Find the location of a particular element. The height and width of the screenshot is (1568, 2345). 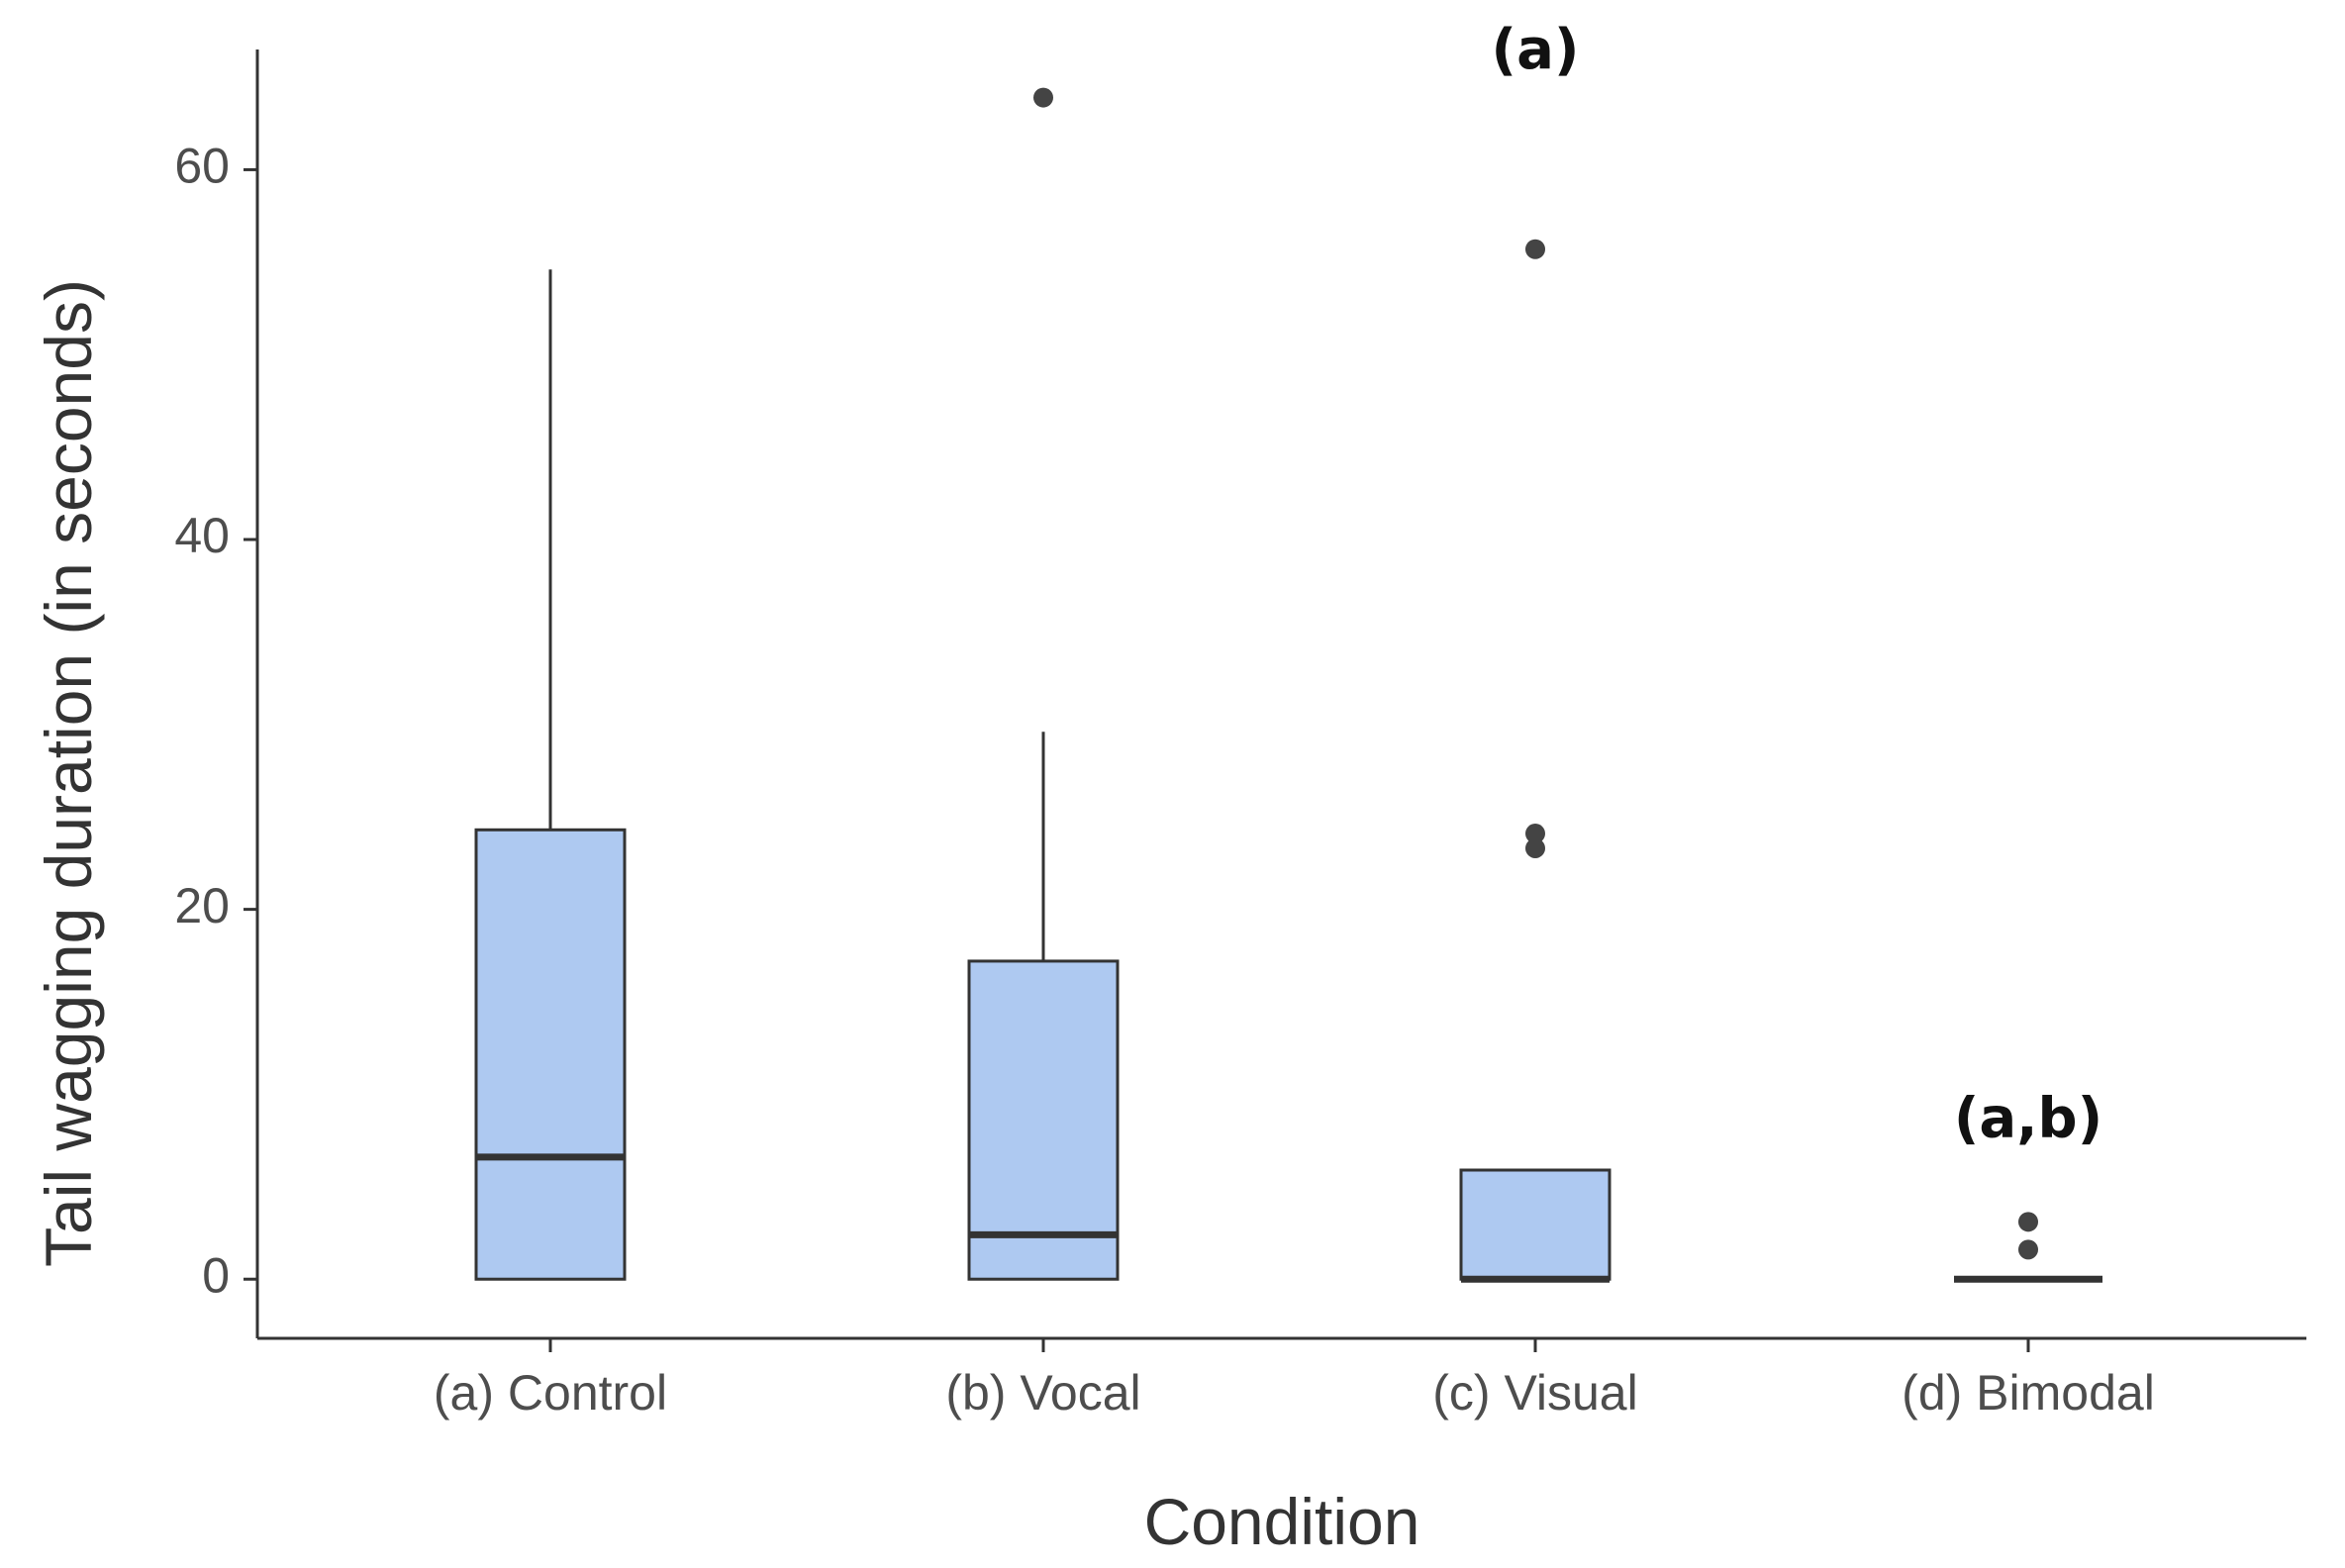

y-tick-label: 0 is located at coordinates (216, 1275).